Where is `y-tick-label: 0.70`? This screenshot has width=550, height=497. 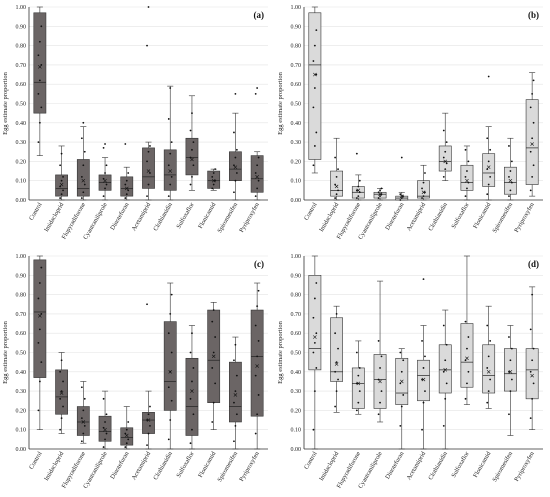 y-tick-label: 0.70 is located at coordinates (21, 315).